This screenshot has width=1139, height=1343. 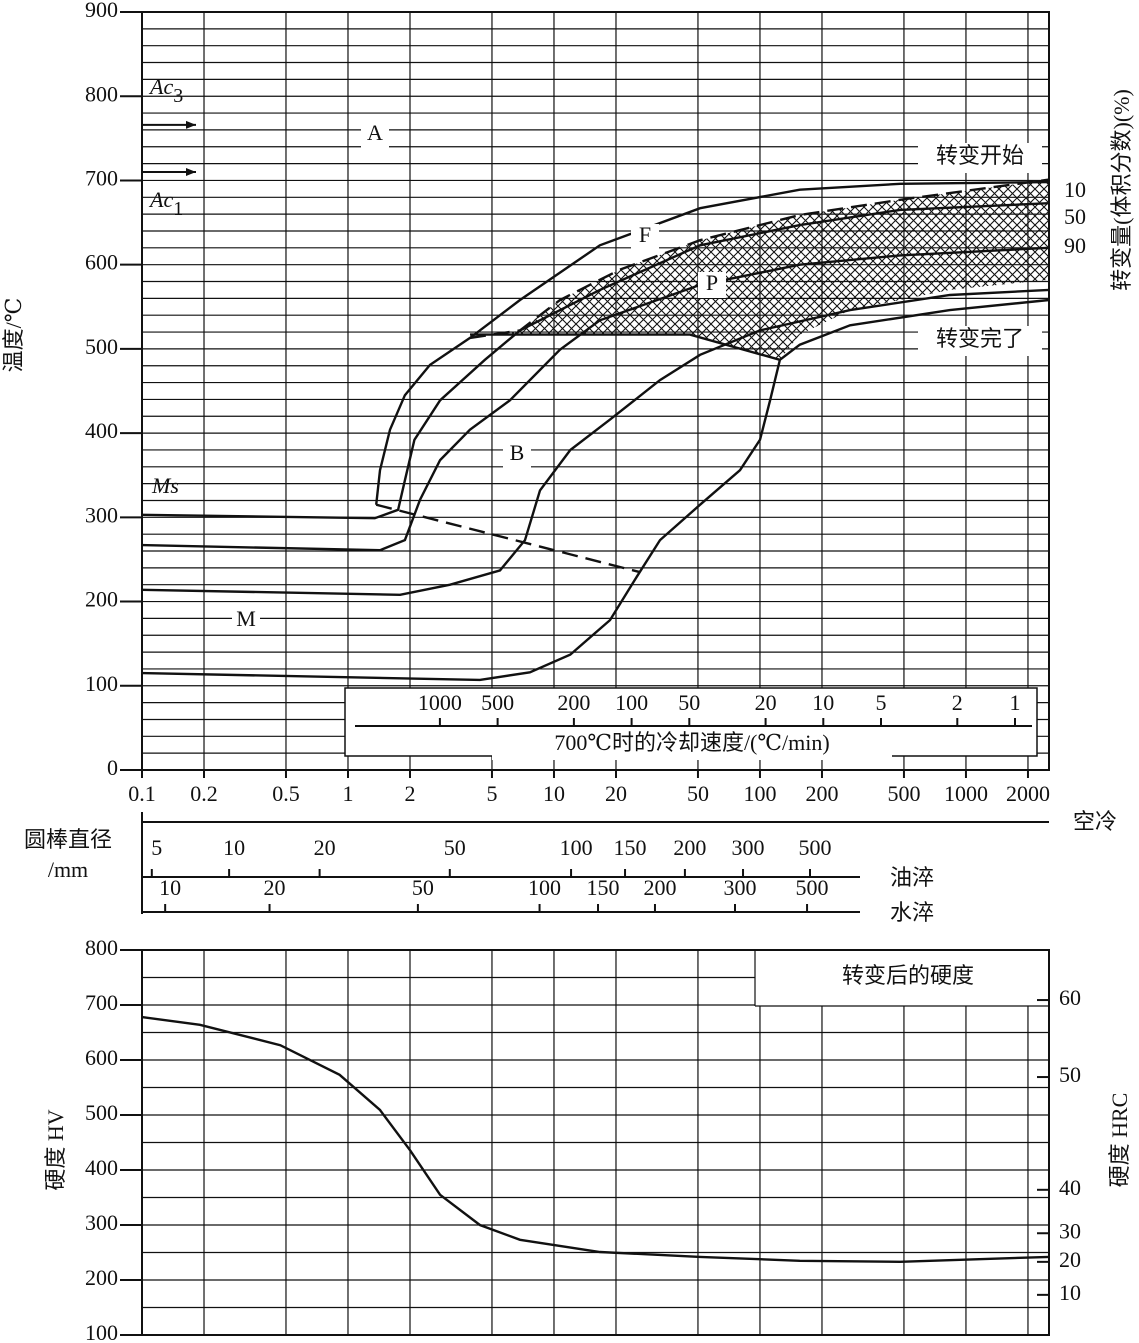 I want to click on diameter-label: 圆棒直径, so click(x=68, y=839).